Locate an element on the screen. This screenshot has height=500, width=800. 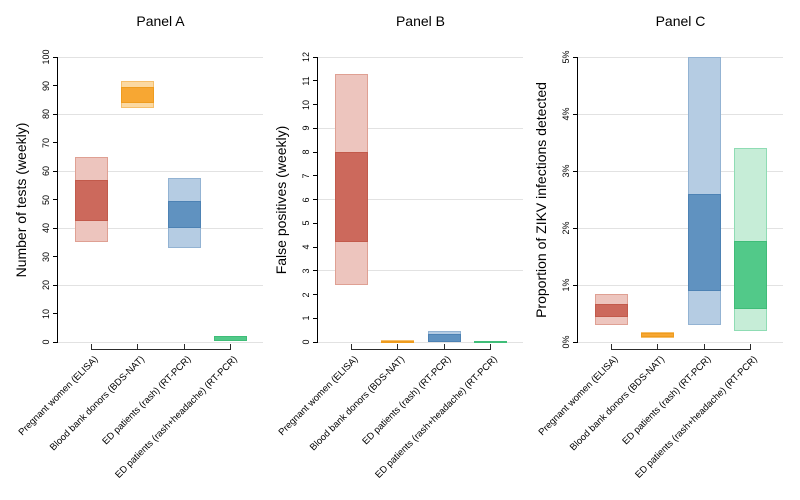
y-tick-label: 3 is located at coordinates (306, 271).